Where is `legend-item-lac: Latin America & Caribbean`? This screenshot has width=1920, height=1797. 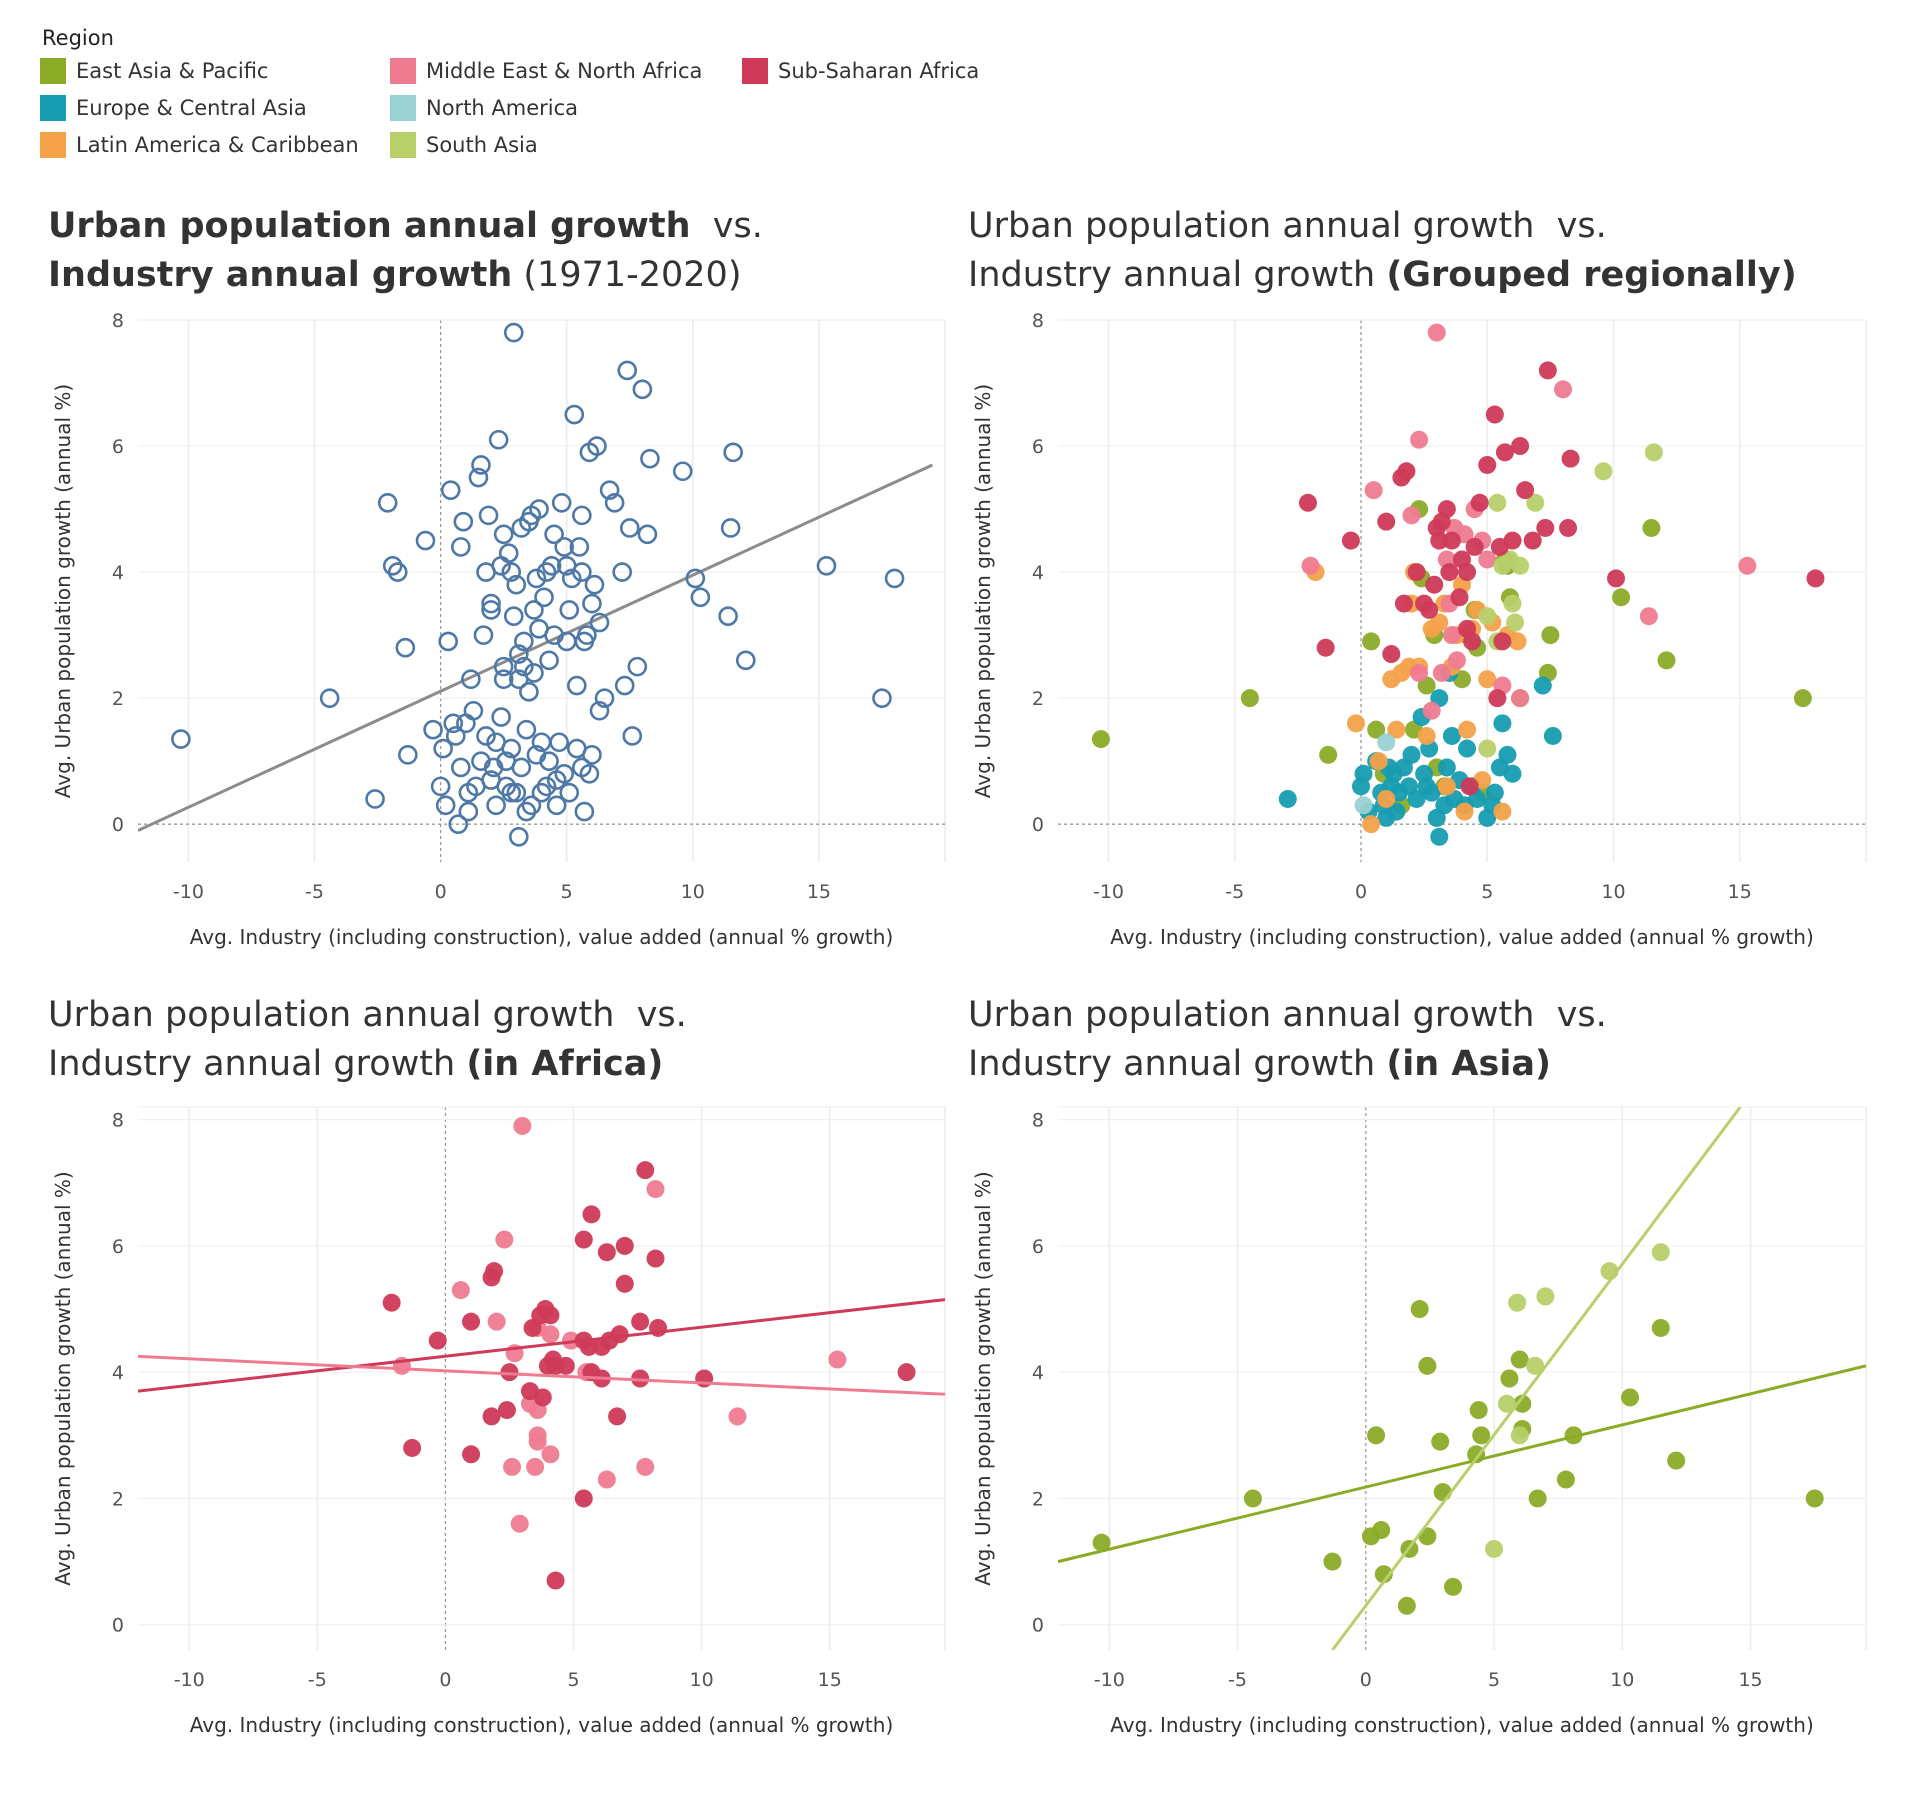
legend-item-lac: Latin America & Caribbean is located at coordinates (199, 145).